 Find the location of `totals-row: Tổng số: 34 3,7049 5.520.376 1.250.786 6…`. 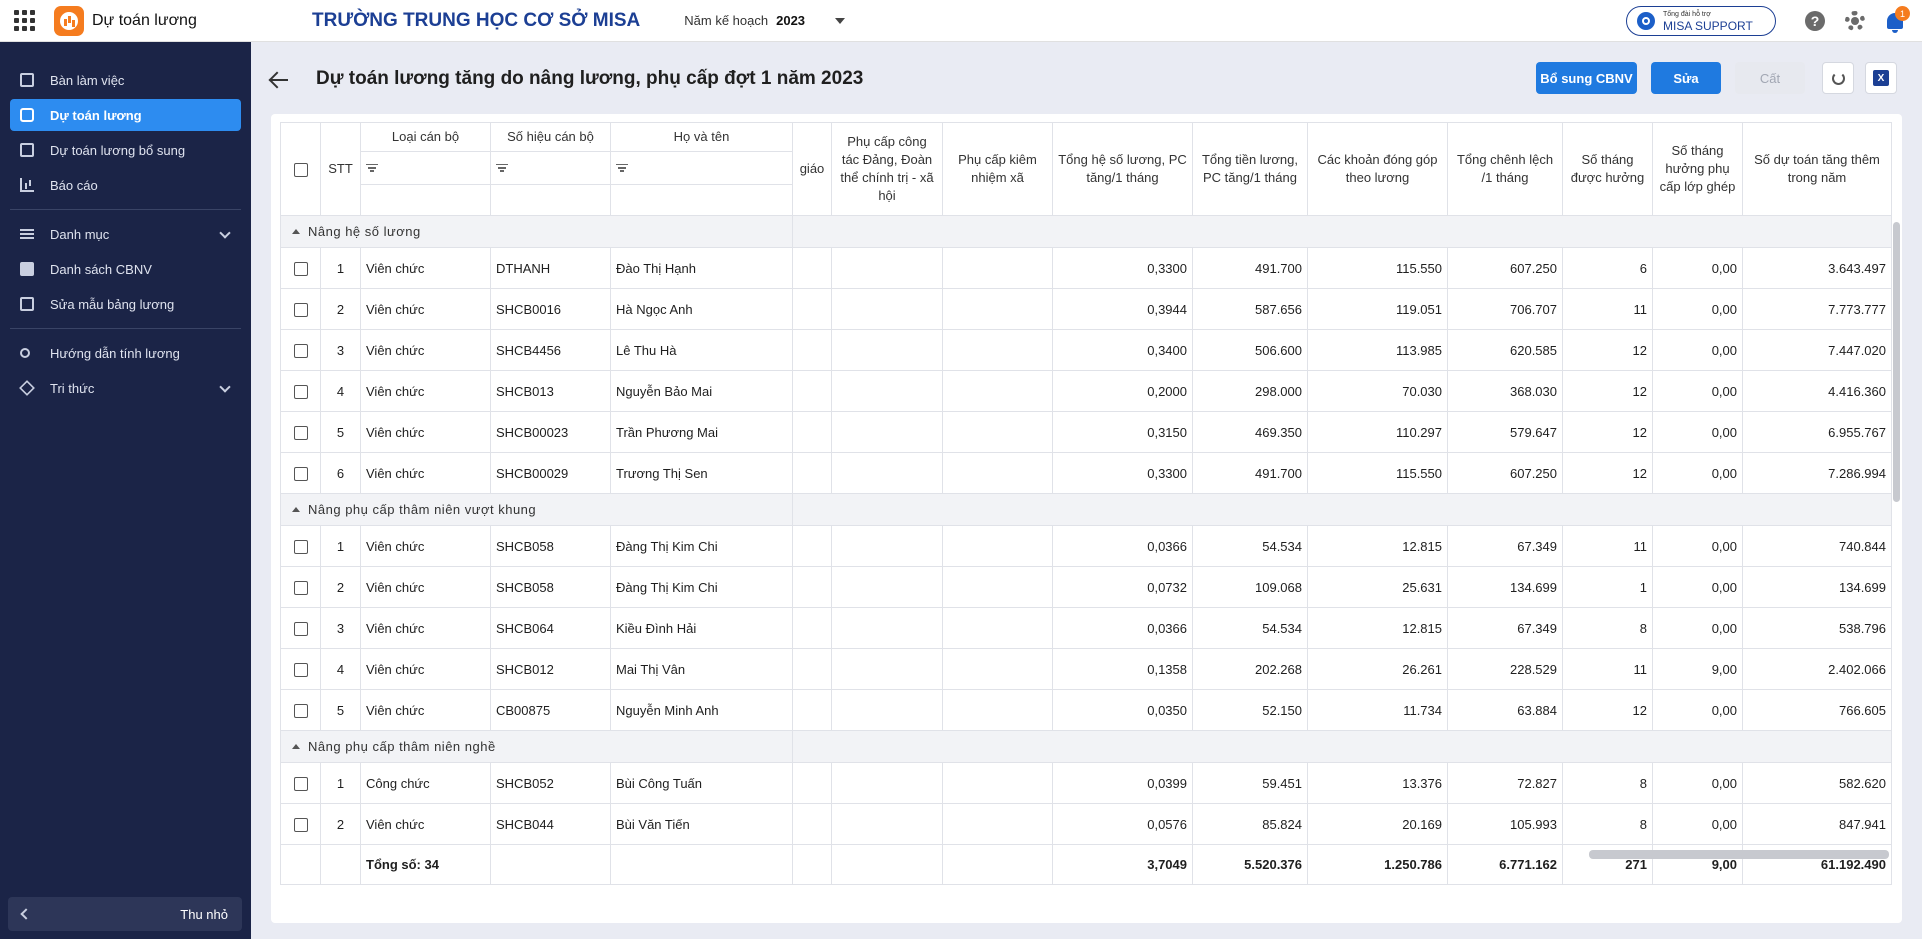

totals-row: Tổng số: 34 3,7049 5.520.376 1.250.786 6… is located at coordinates (1086, 864).